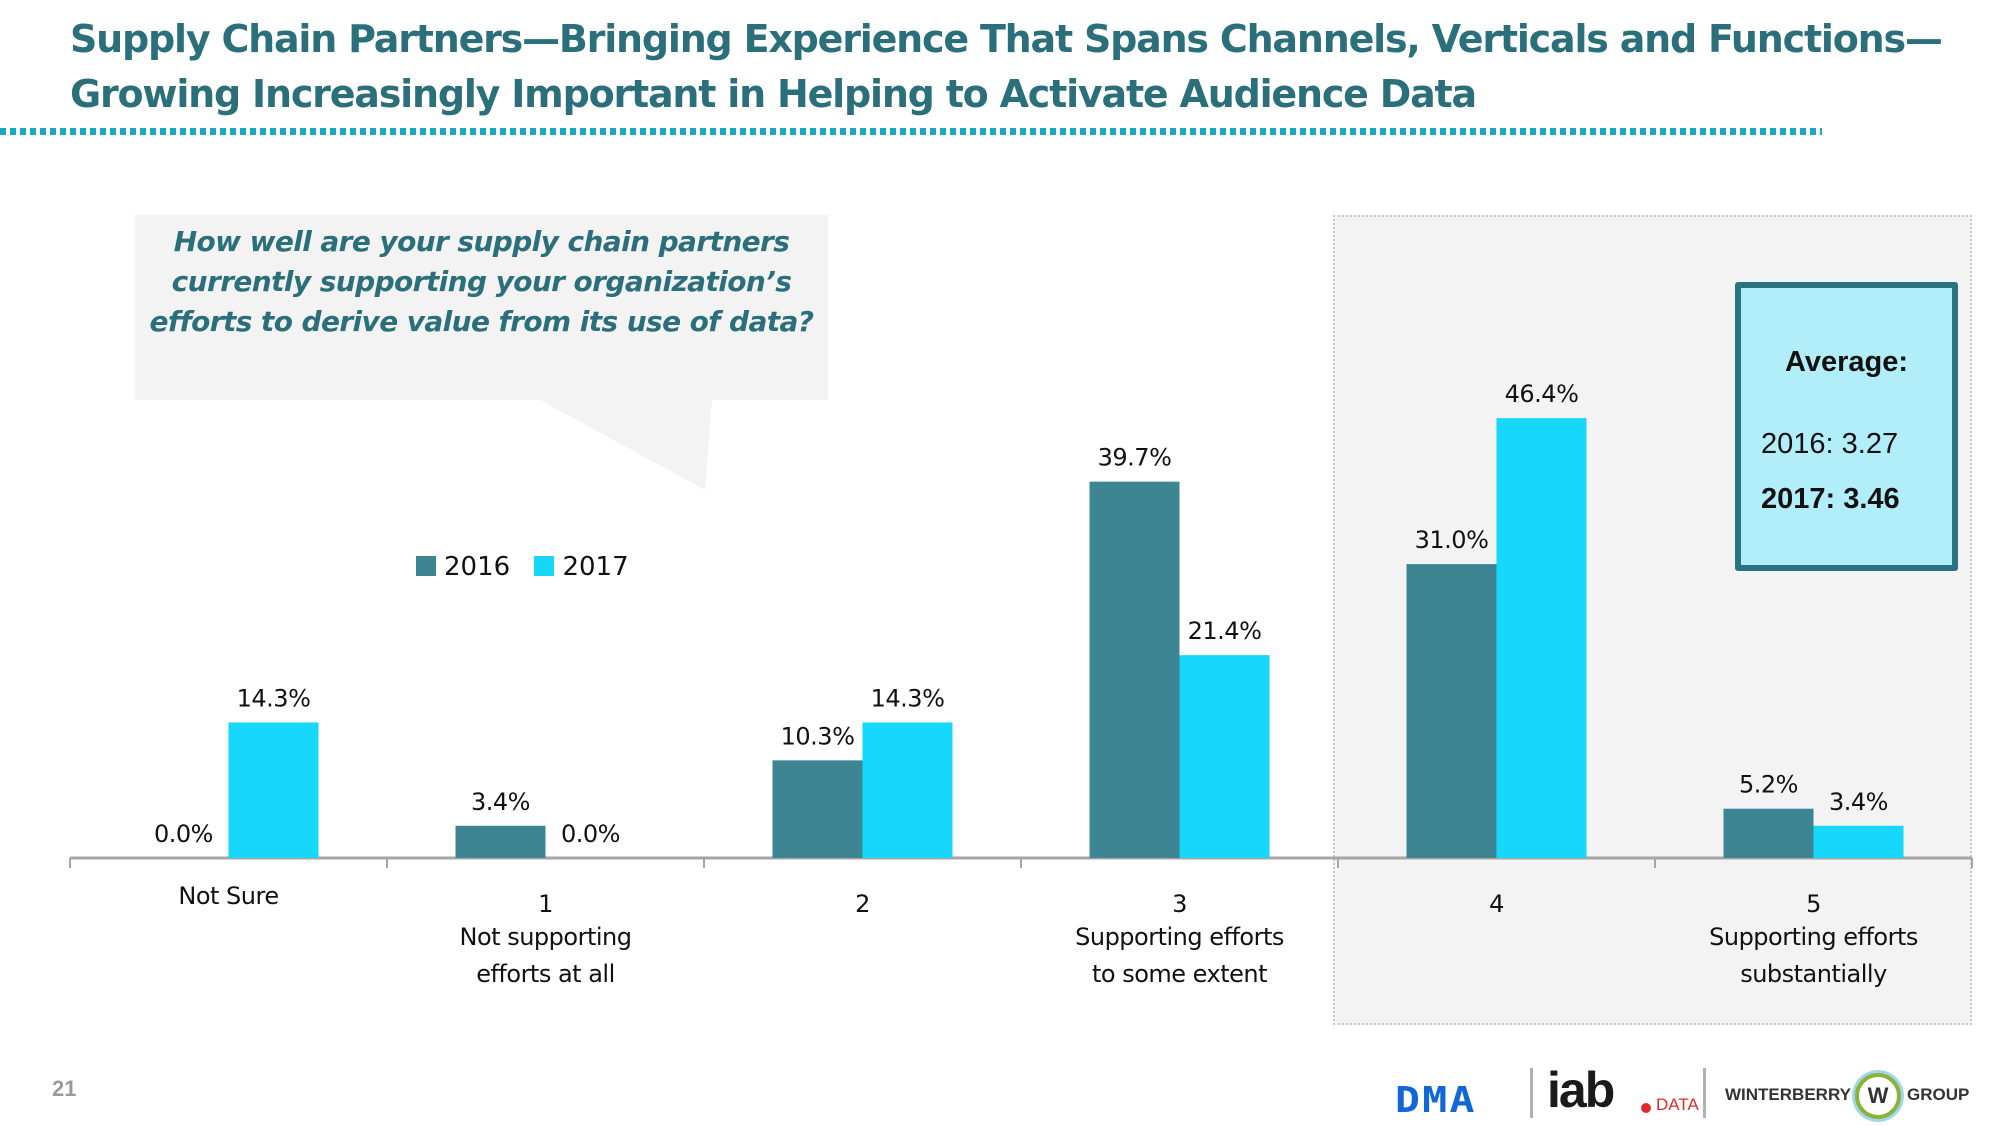 This screenshot has width=2000, height=1126. Describe the element at coordinates (500, 802) in the screenshot. I see `data-label-2016: 3.4%` at that location.